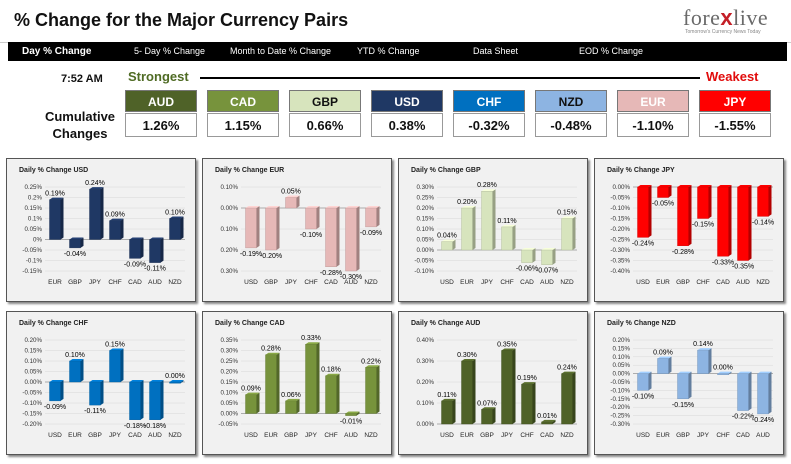  Describe the element at coordinates (175, 376) in the screenshot. I see `data-label: 0.00%` at that location.